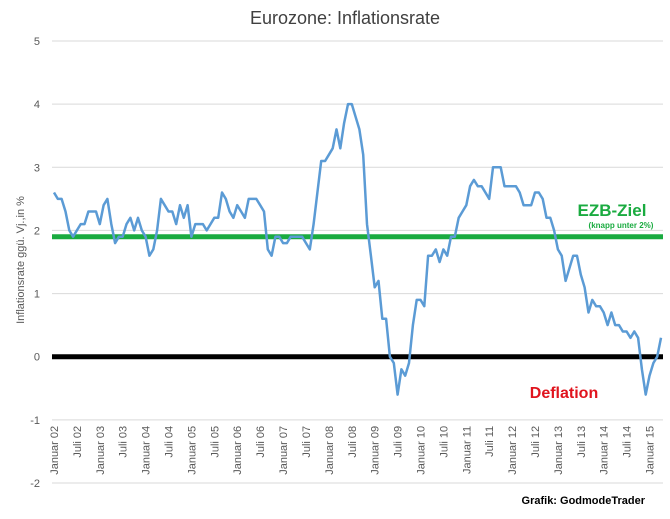 The image size is (670, 519). I want to click on x-tick-label: Juli 10, so click(444, 442).